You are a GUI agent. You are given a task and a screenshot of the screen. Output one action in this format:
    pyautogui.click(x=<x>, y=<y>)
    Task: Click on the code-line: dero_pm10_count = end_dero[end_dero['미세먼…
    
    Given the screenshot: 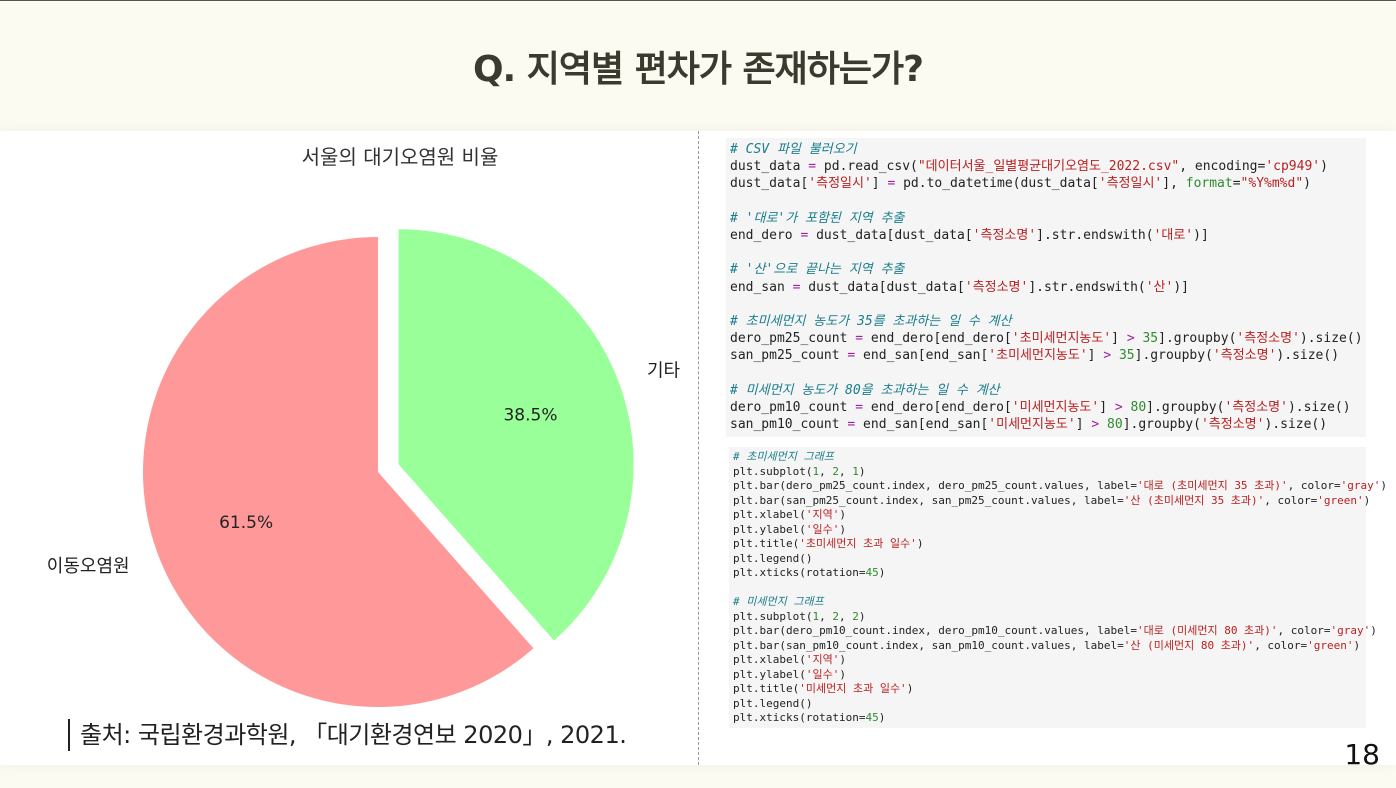 What is the action you would take?
    pyautogui.click(x=1046, y=407)
    